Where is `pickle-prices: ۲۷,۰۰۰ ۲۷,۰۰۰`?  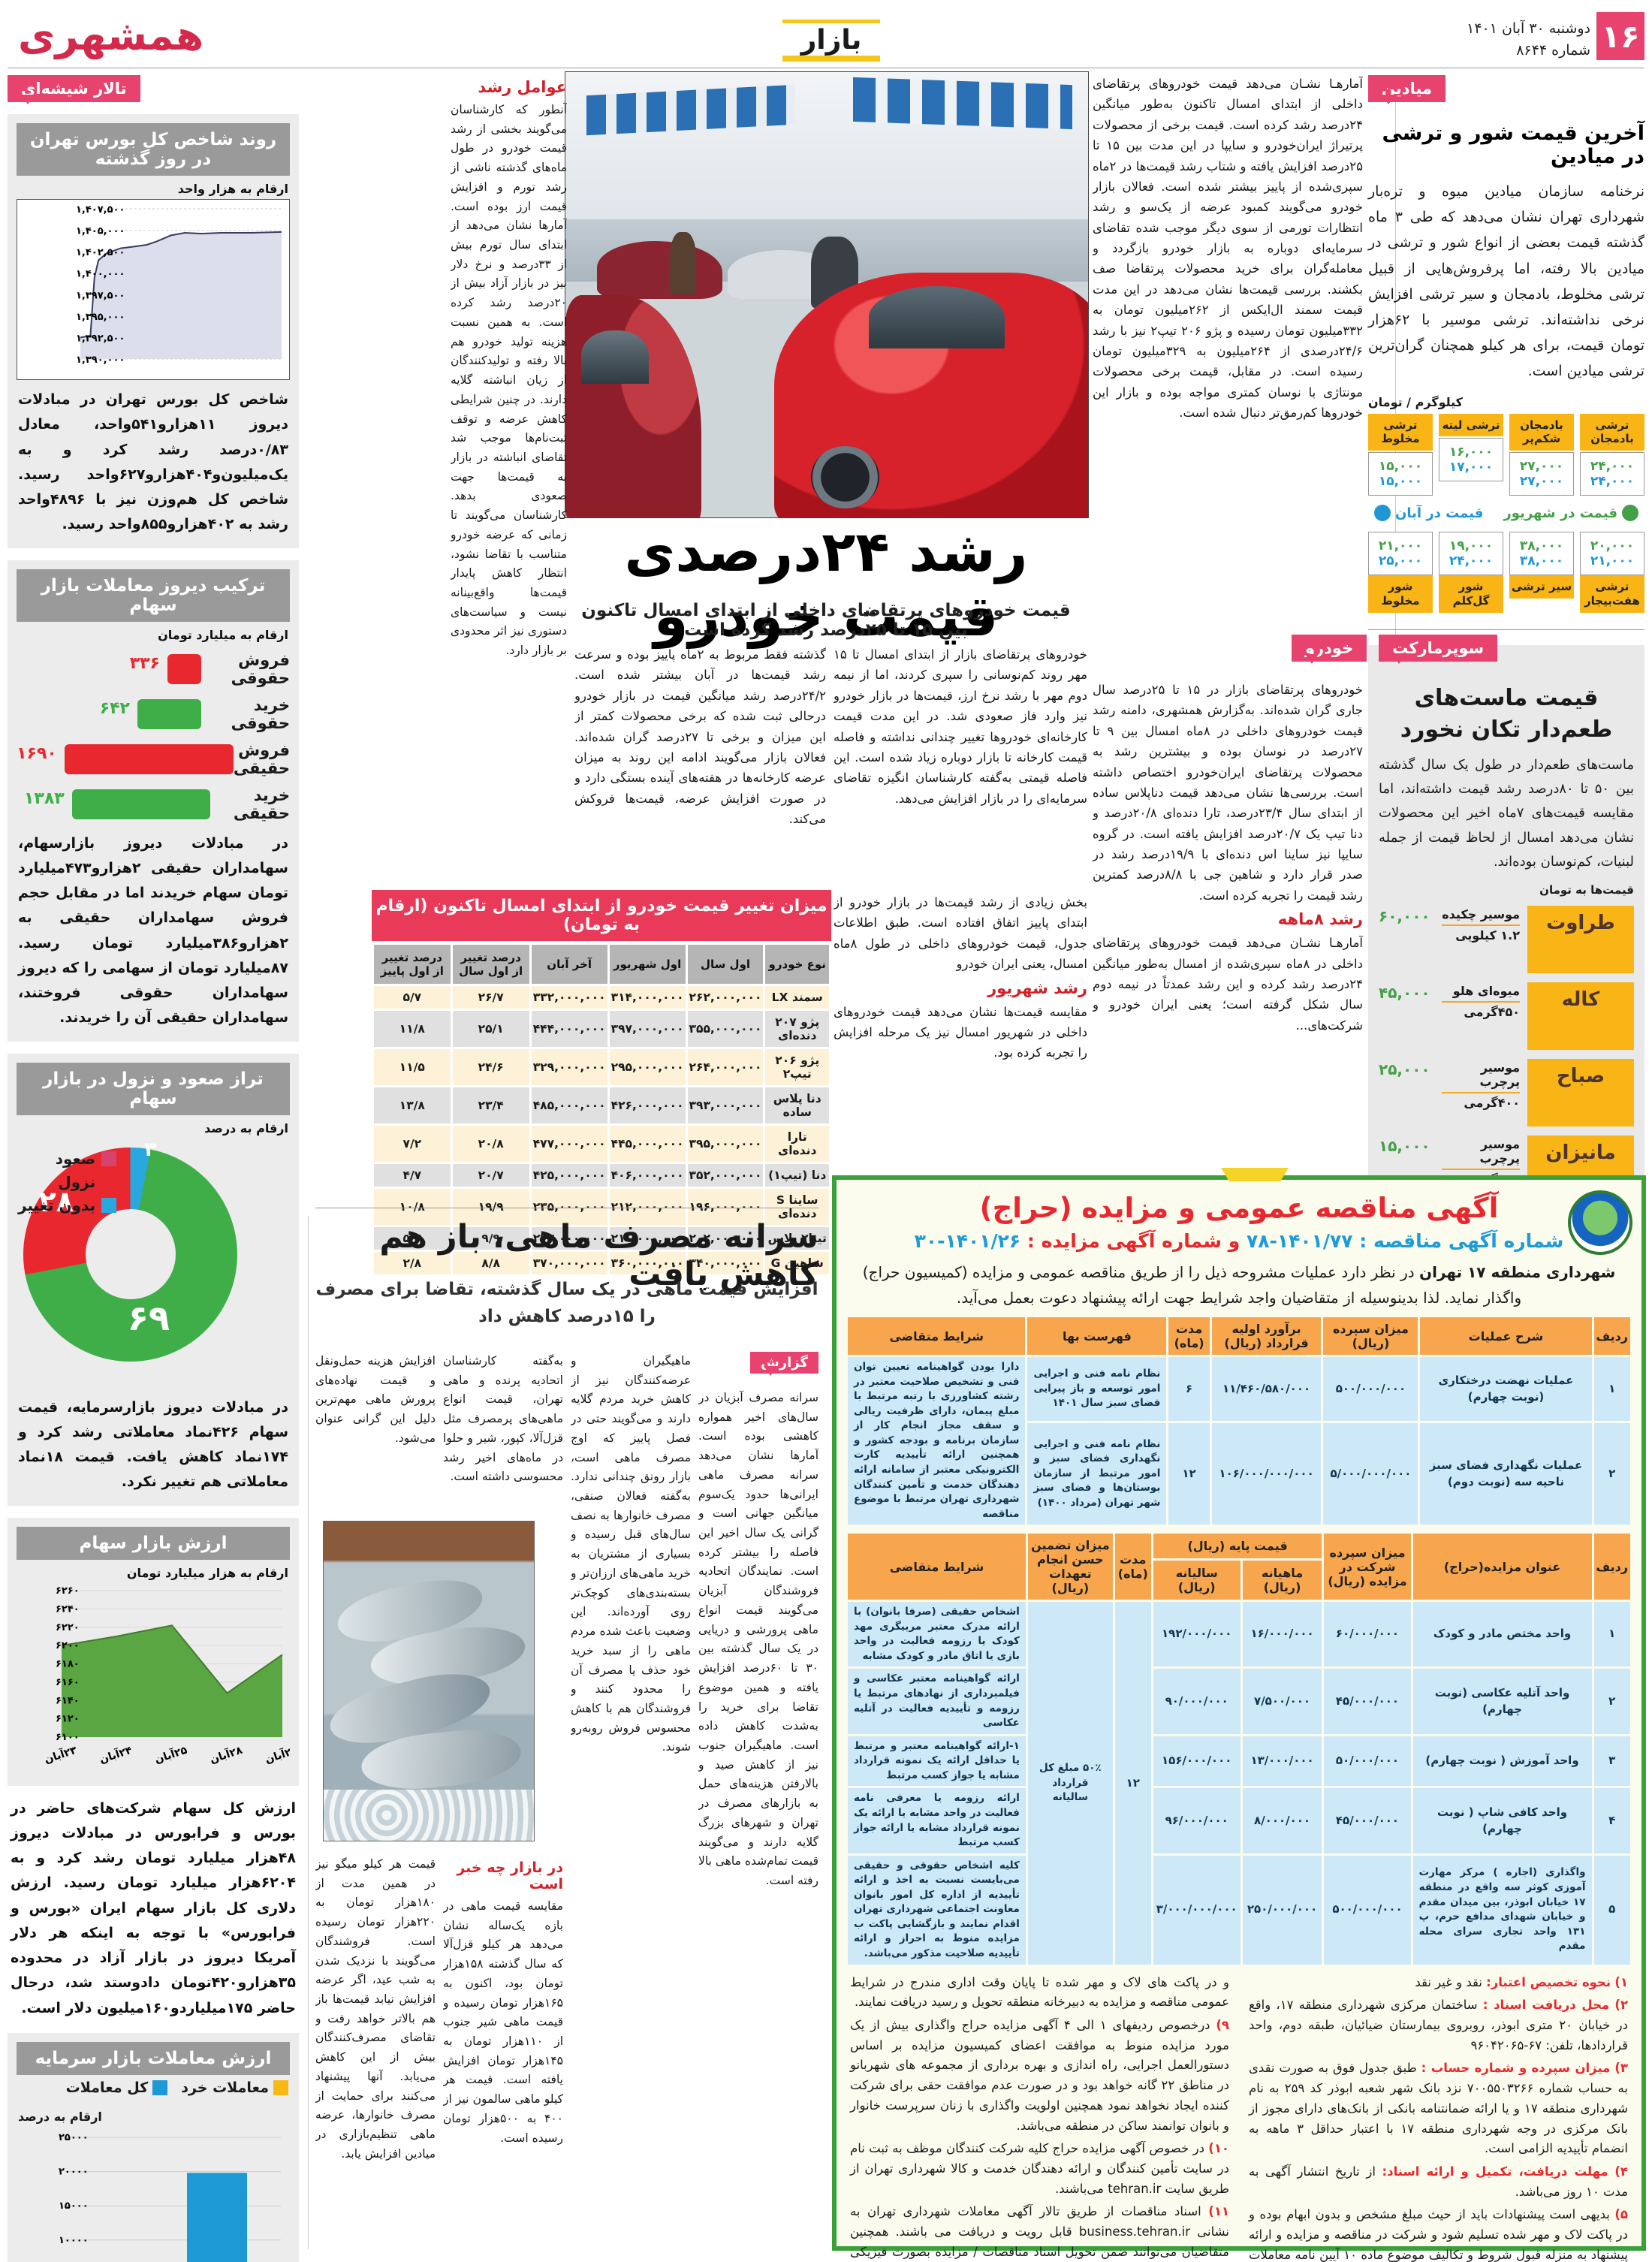 pickle-prices: ۲۷,۰۰۰ ۲۷,۰۰۰ is located at coordinates (1541, 474).